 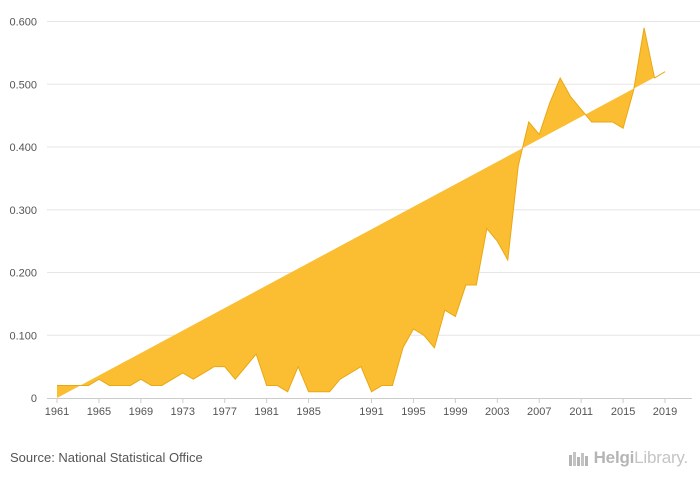 What do you see at coordinates (623, 412) in the screenshot?
I see `x-tick-label: 2015` at bounding box center [623, 412].